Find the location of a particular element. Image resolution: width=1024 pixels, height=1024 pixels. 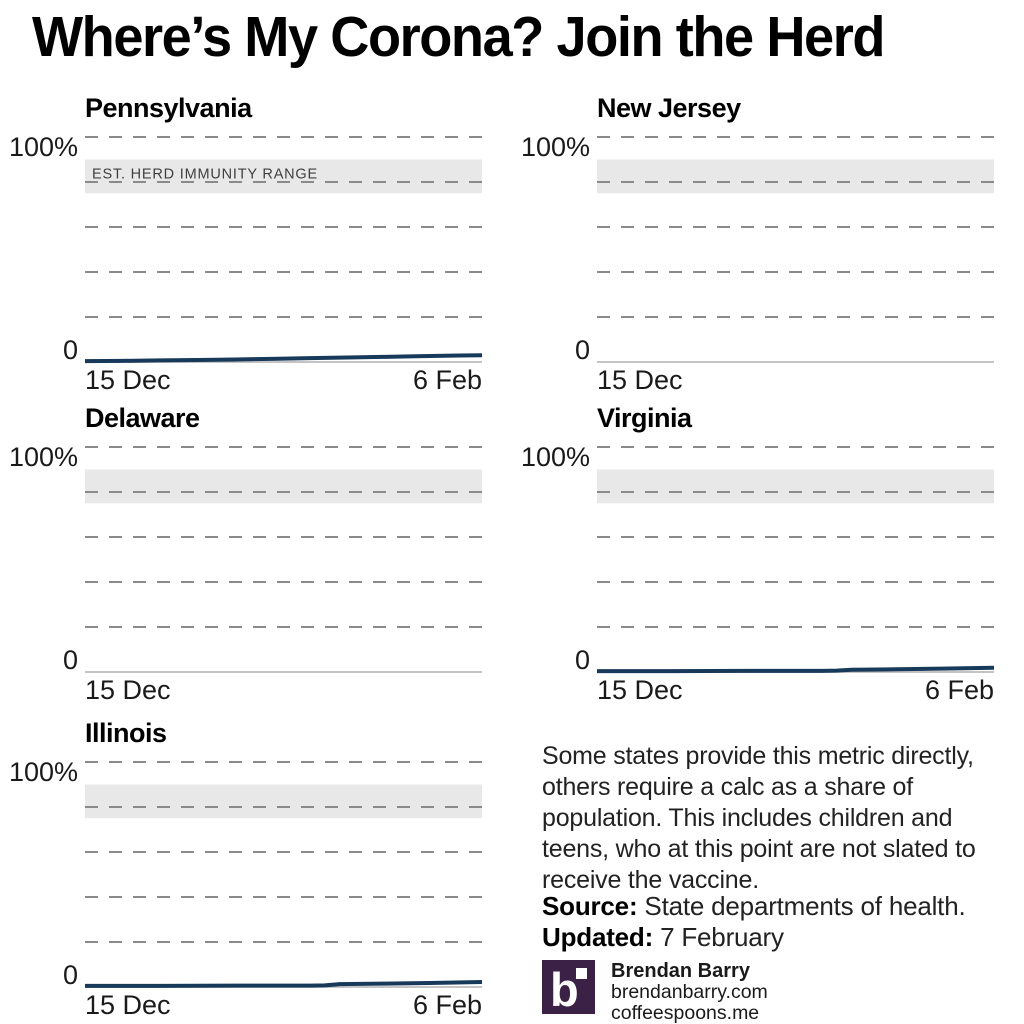

source-label: Source: is located at coordinates (590, 906).